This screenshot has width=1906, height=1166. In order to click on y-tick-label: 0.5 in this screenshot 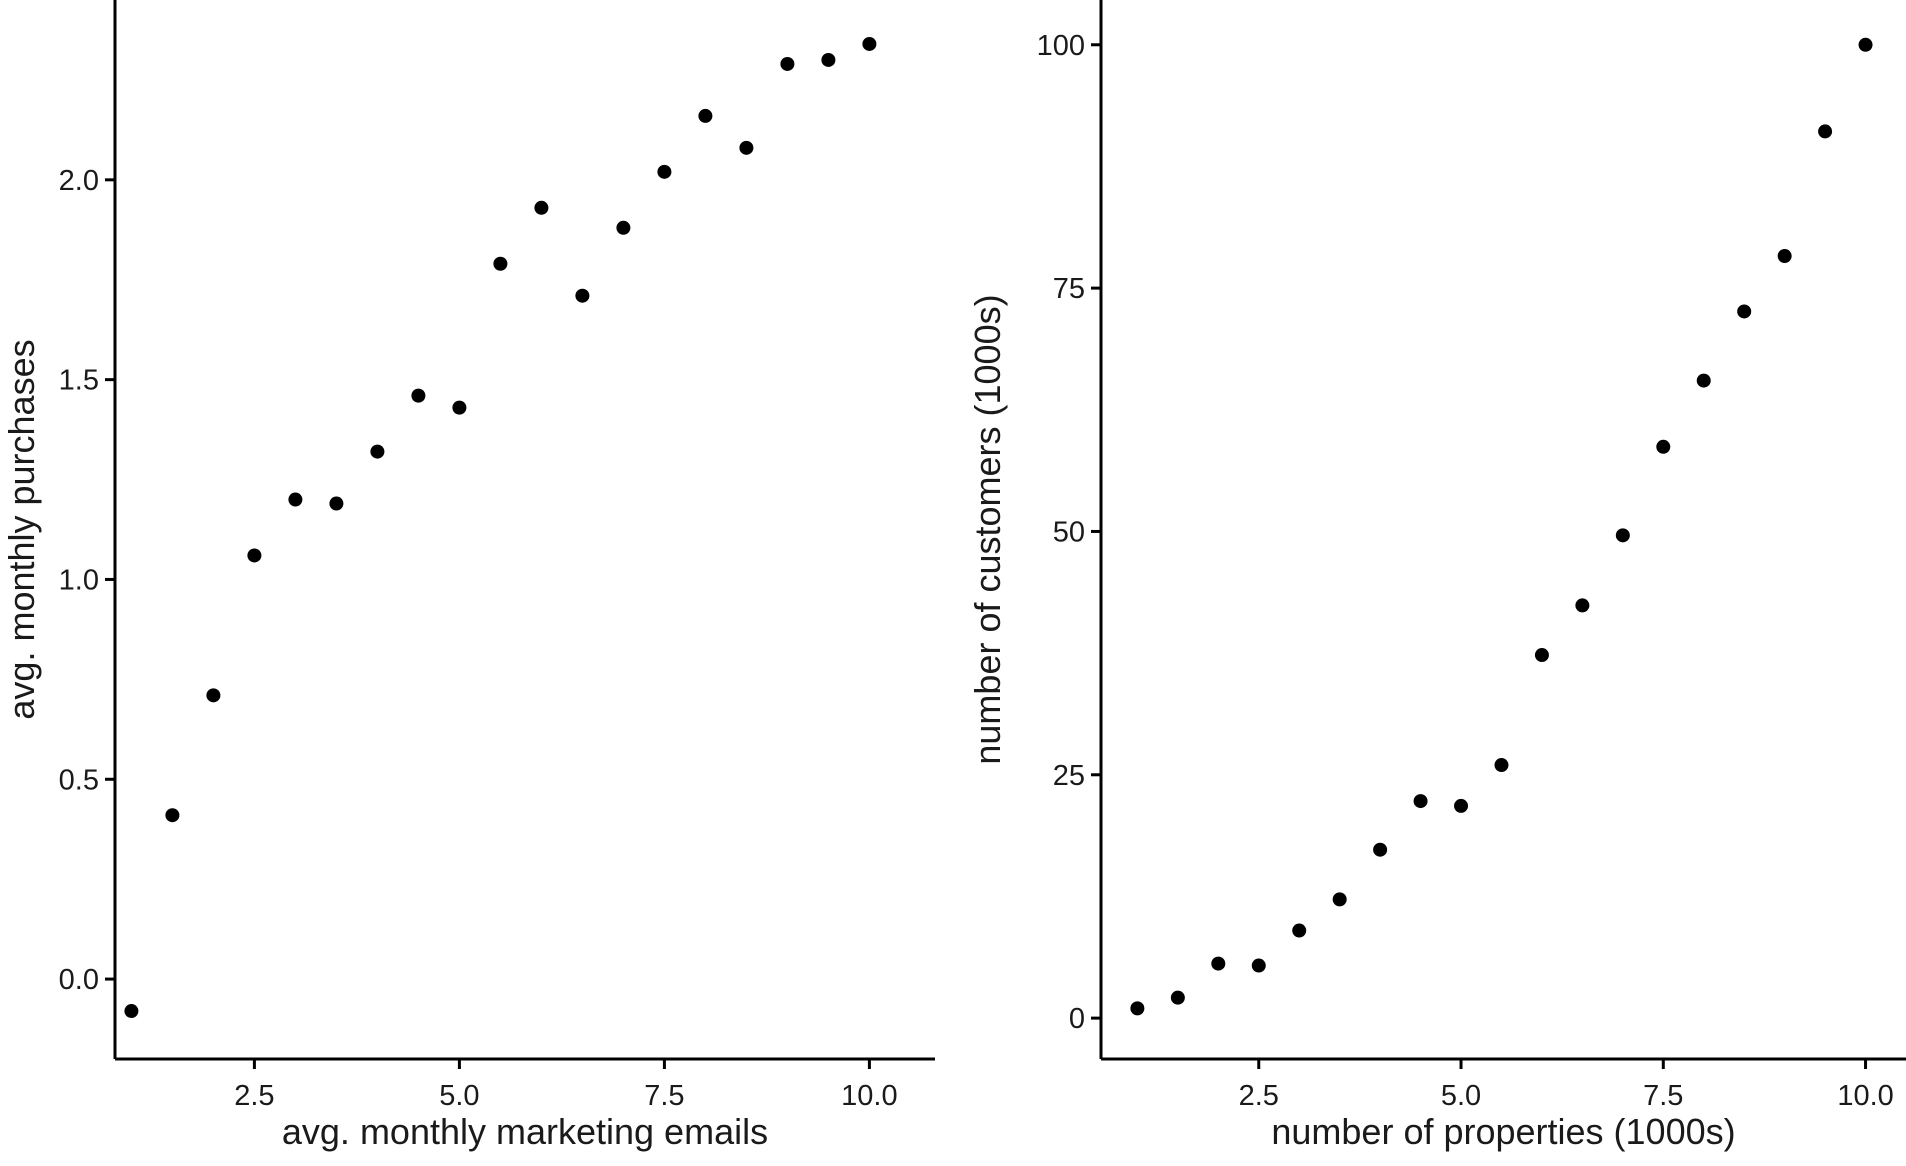, I will do `click(79, 780)`.